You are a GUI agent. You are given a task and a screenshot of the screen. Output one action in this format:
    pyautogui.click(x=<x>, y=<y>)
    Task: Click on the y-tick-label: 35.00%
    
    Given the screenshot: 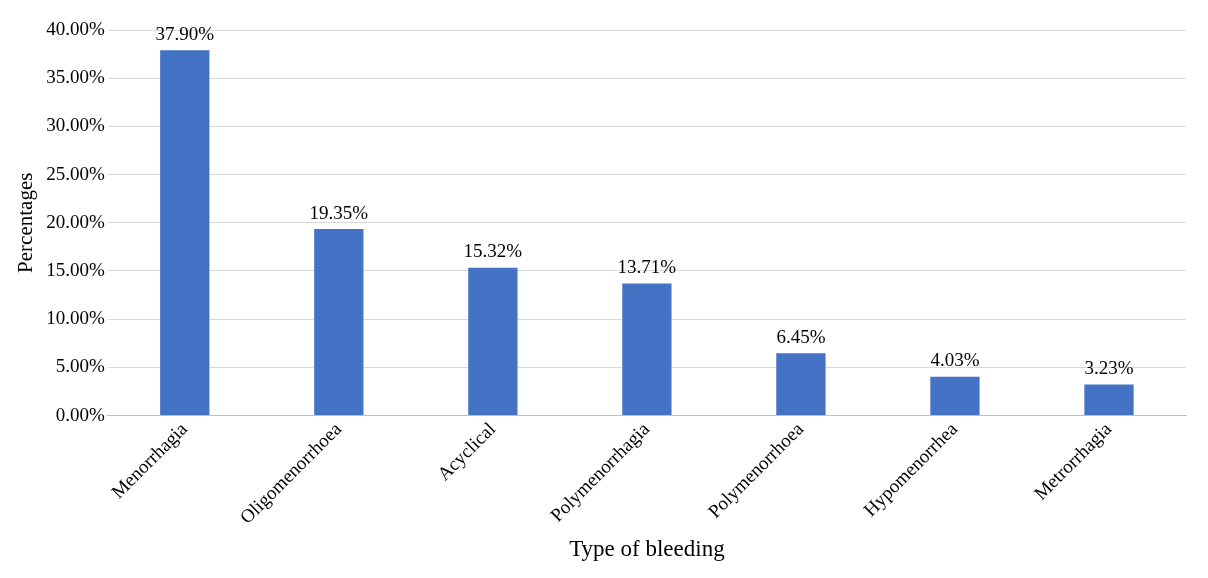 What is the action you would take?
    pyautogui.click(x=75, y=77)
    